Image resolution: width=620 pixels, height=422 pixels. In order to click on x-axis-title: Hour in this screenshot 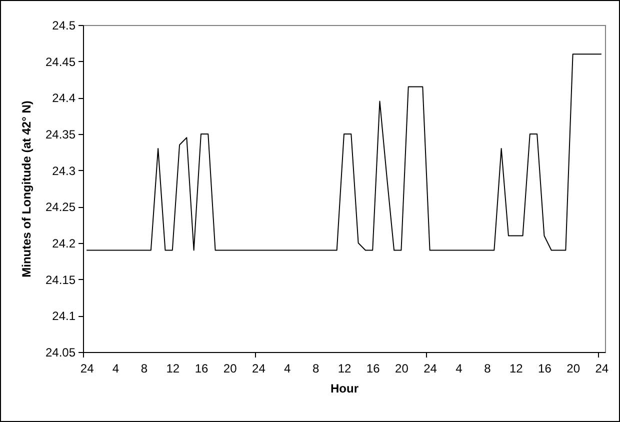, I will do `click(344, 389)`.